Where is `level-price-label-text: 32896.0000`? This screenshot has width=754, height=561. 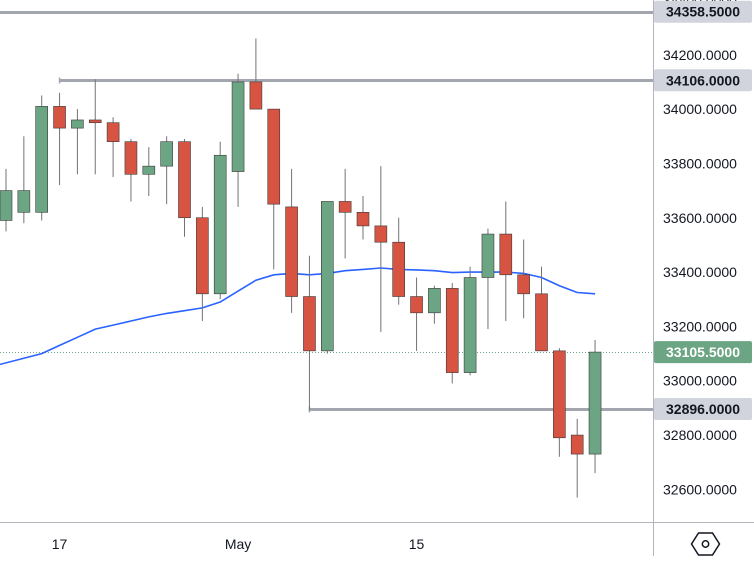 level-price-label-text: 32896.0000 is located at coordinates (703, 409).